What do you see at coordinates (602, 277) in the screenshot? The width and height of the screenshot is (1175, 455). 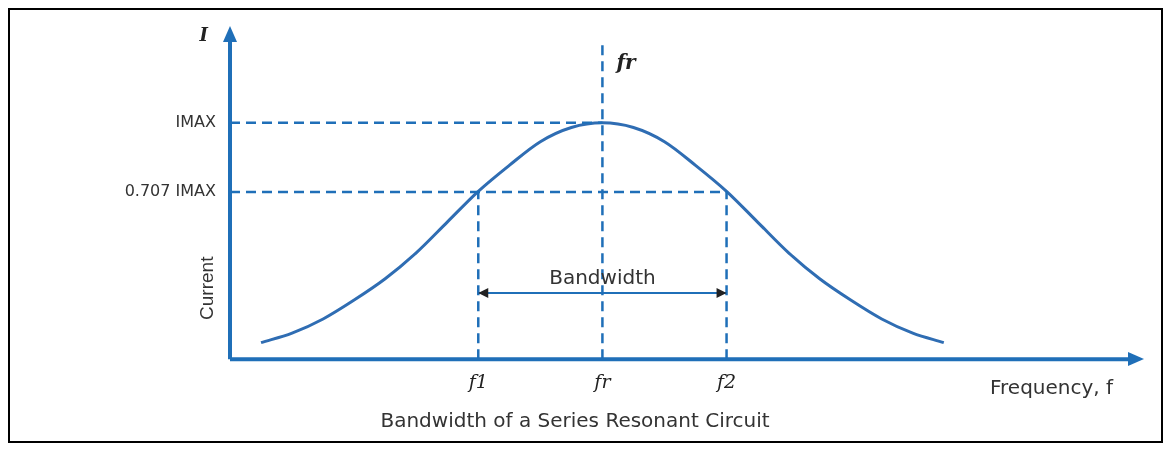 I see `annotation: Bandwidth` at bounding box center [602, 277].